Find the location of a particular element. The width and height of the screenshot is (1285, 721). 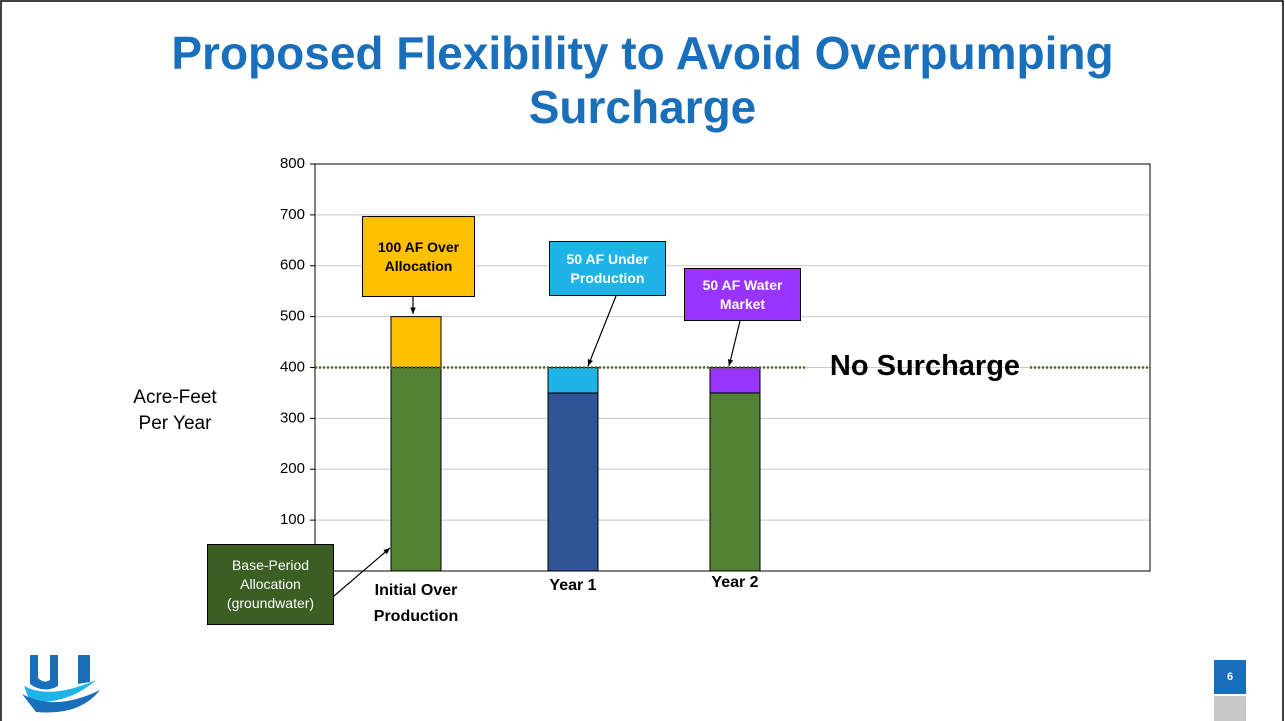

x-tick-label: Initial Over Production is located at coordinates (416, 603).